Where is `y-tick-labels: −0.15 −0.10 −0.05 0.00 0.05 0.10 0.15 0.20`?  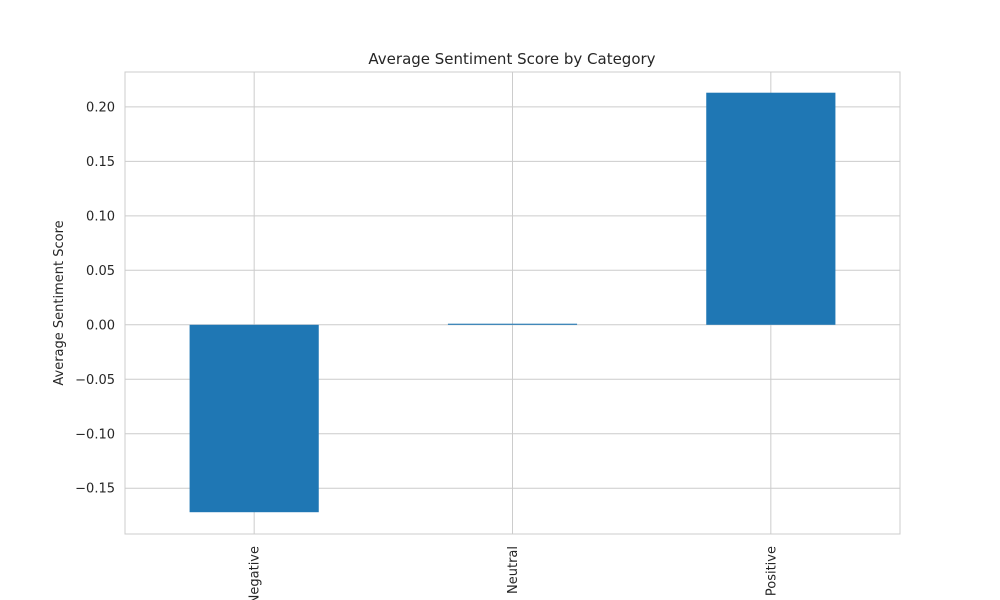 y-tick-labels: −0.15 −0.10 −0.05 0.00 0.05 0.10 0.15 0.20 is located at coordinates (95, 298).